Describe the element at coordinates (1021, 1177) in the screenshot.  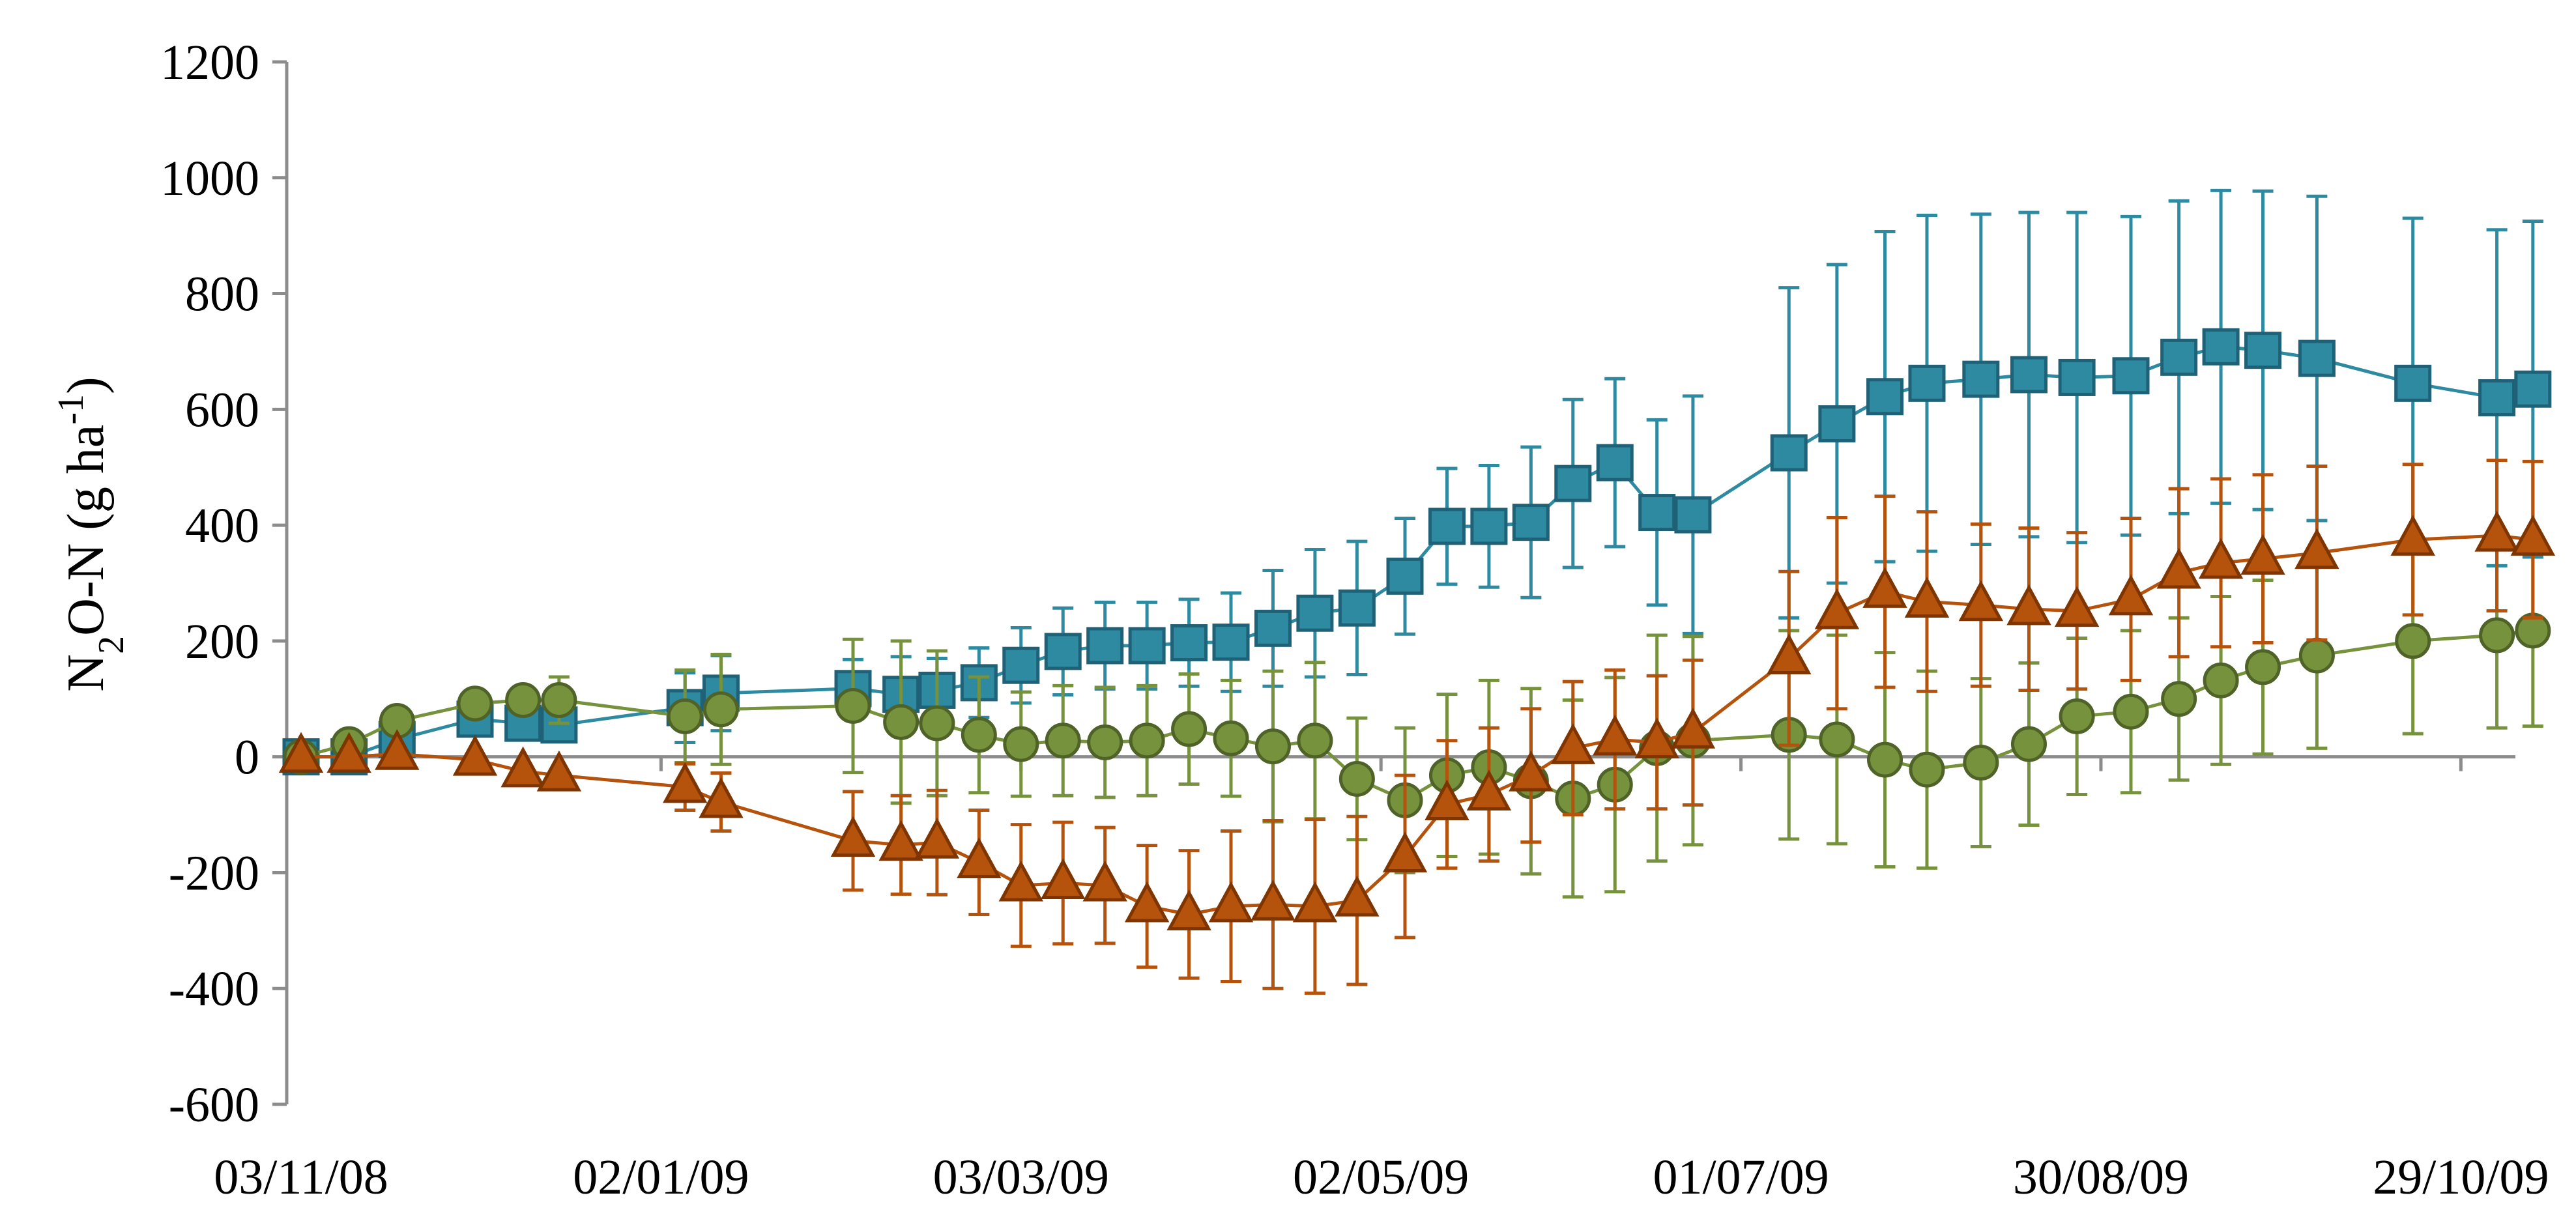
I see `x-tick-label: 03/03/09` at that location.